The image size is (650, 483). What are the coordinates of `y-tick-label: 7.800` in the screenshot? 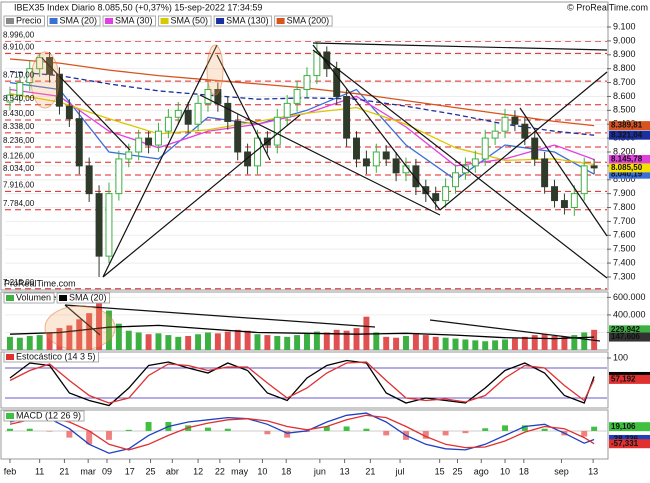 It's located at (624, 207).